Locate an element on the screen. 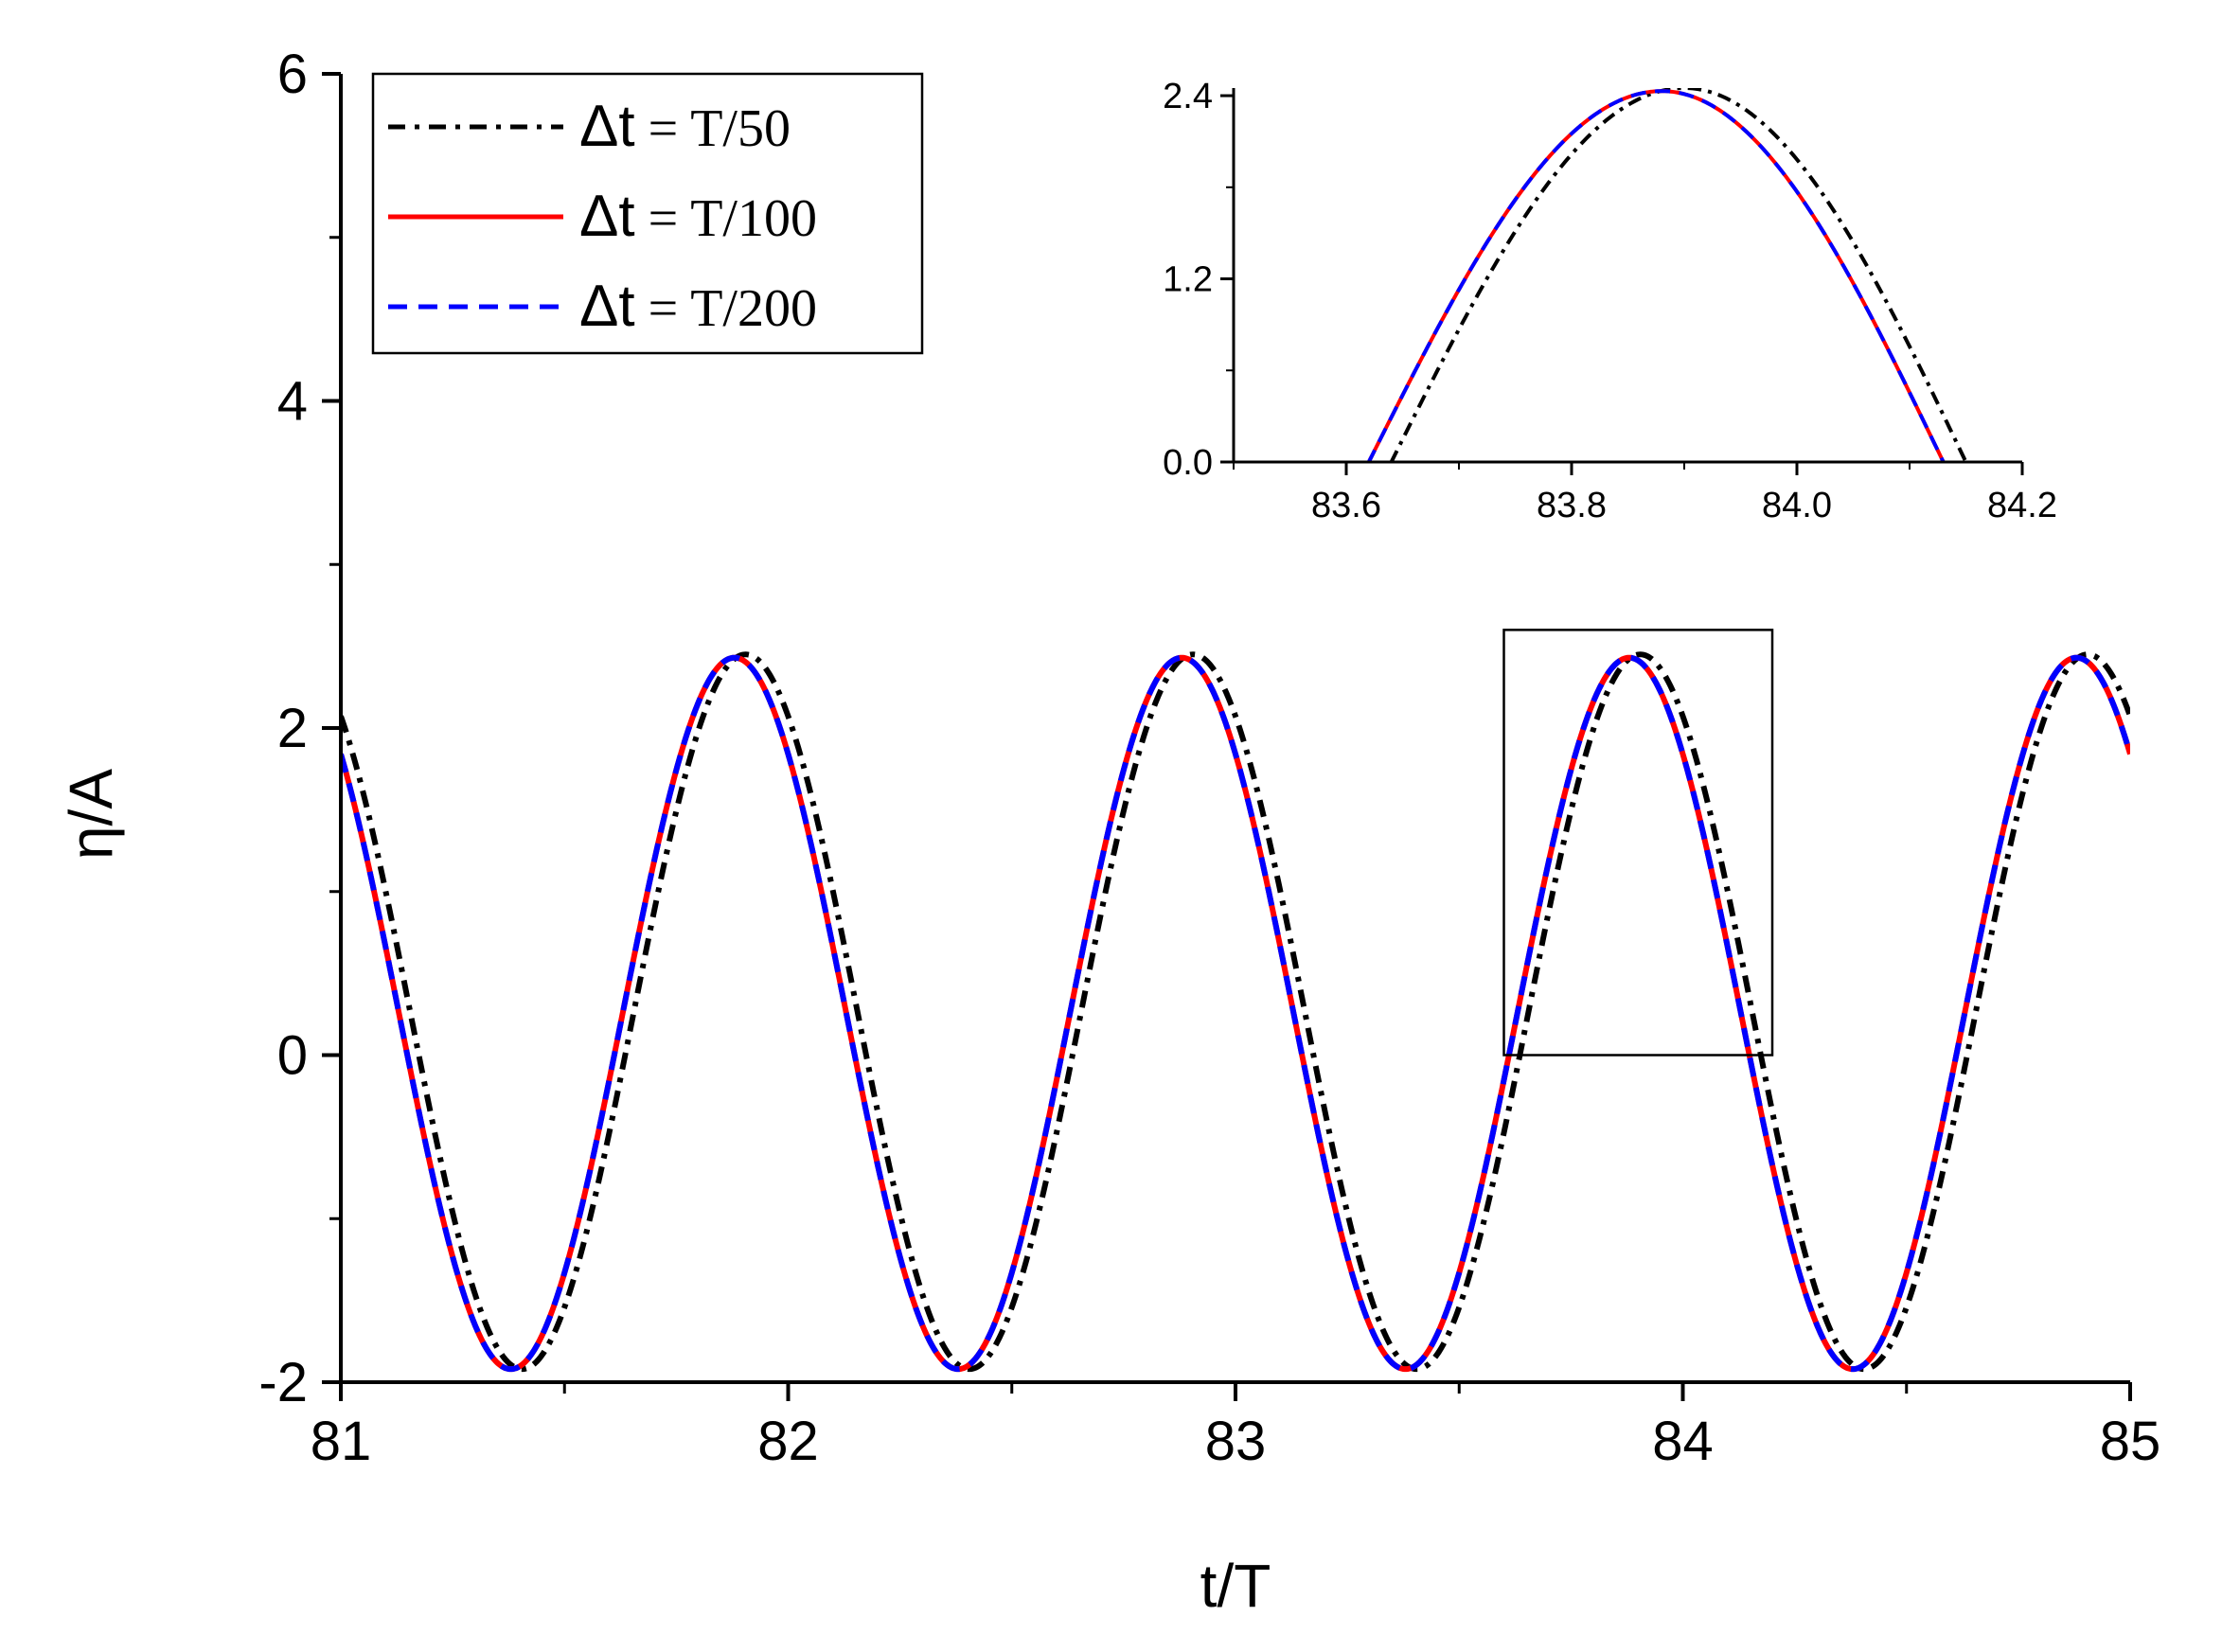 The height and width of the screenshot is (1652, 2222). inset-ticks: 83.6 83.8 84.0 84.2 0.0 1.2 2.4 is located at coordinates (1610, 301).